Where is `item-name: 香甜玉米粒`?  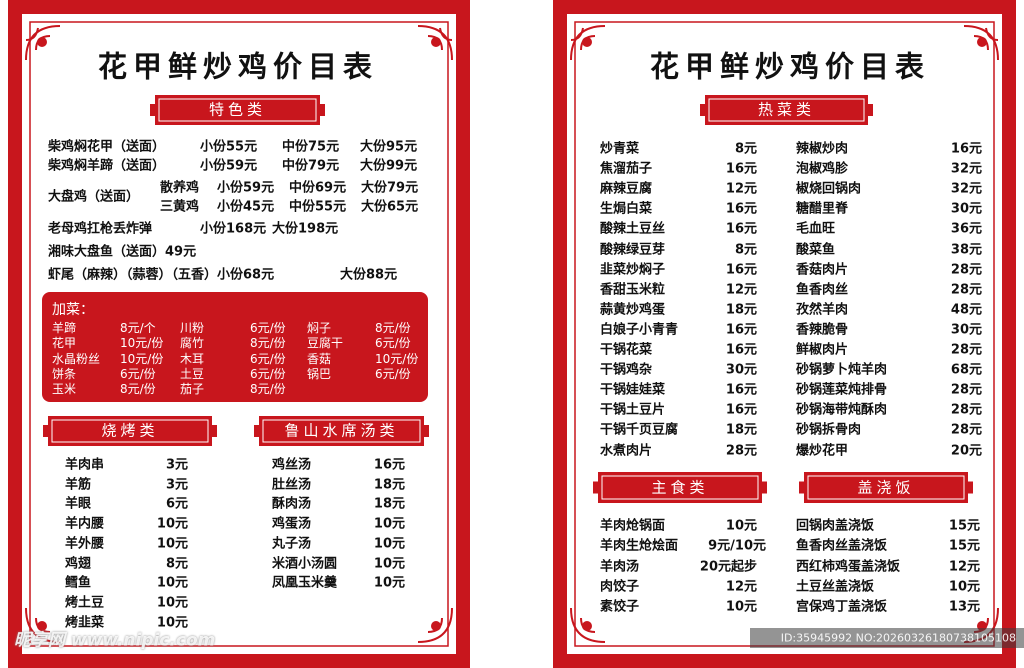
item-name: 香甜玉米粒 is located at coordinates (633, 290).